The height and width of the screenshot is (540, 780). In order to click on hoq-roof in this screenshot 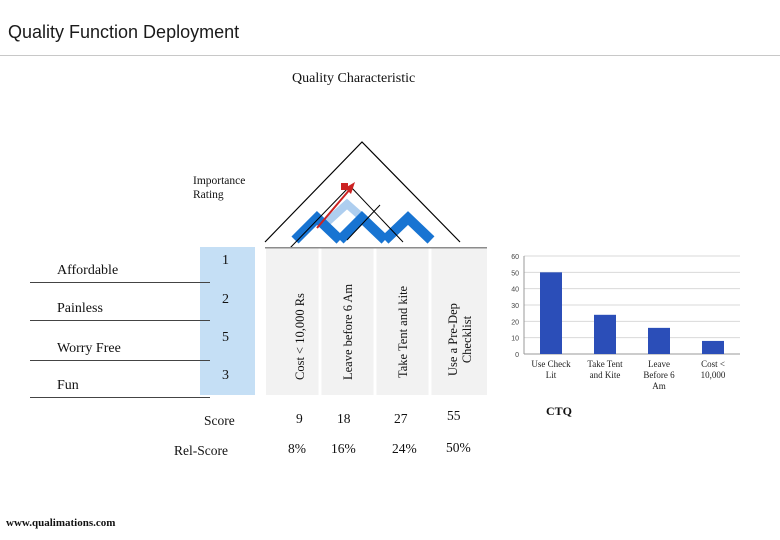, I will do `click(362, 195)`.